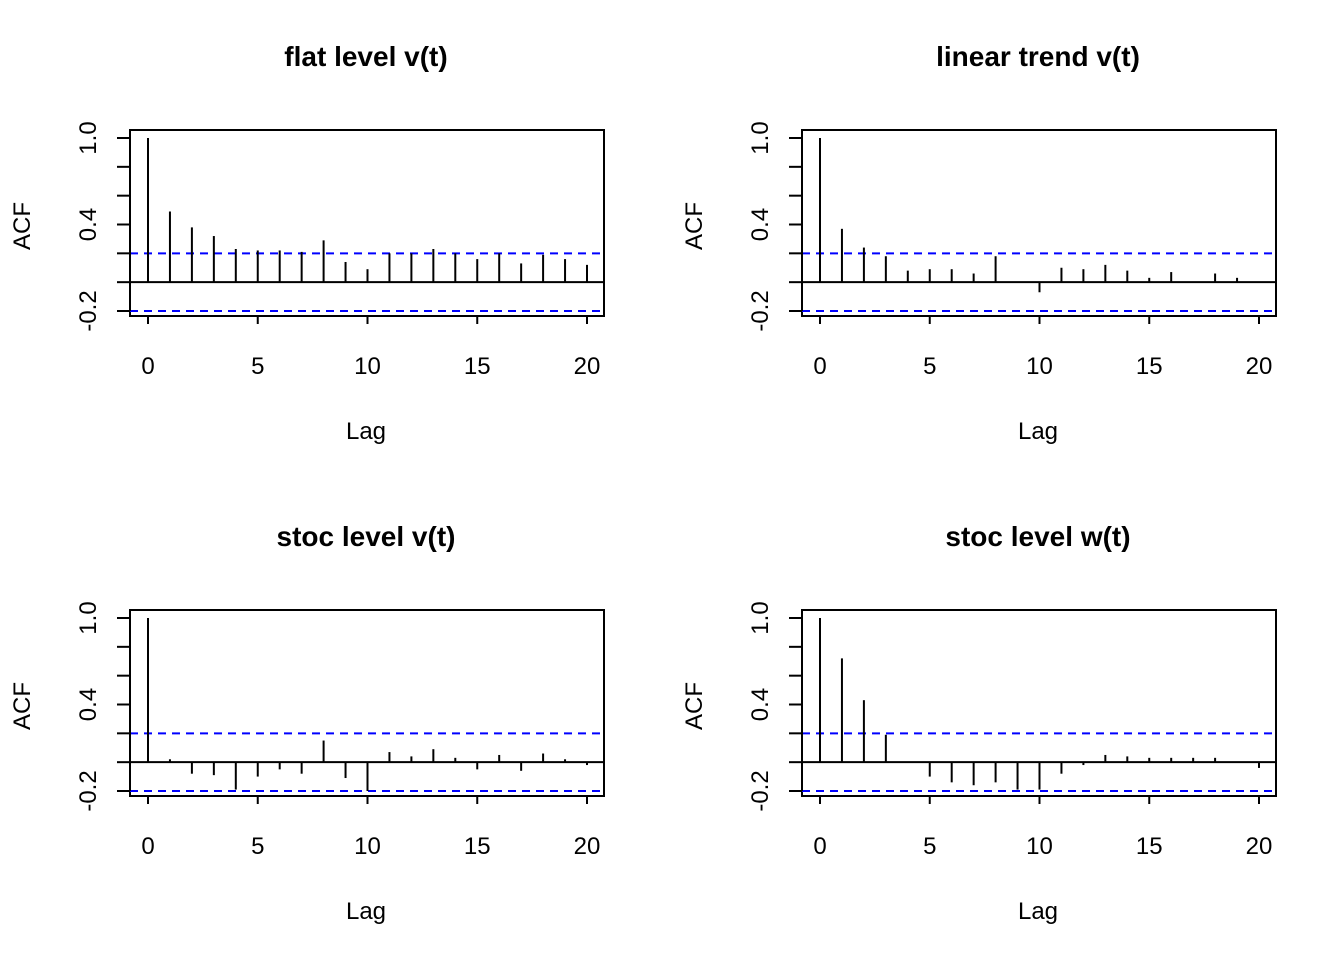 The image size is (1344, 960). What do you see at coordinates (1038, 56) in the screenshot?
I see `panel-title: linear trend v(t)` at bounding box center [1038, 56].